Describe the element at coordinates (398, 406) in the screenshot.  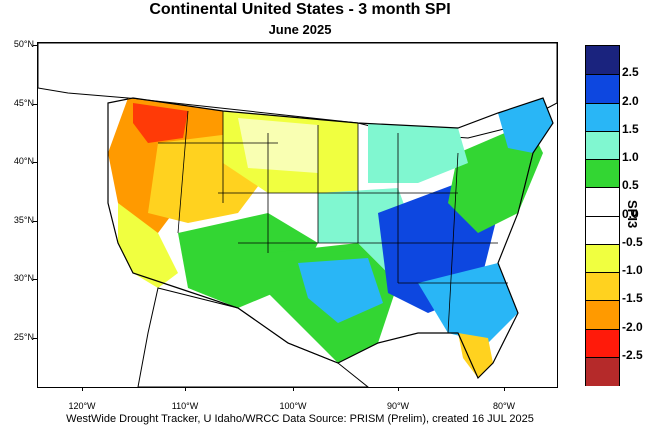
I see `lon-label-90: 90°W` at that location.